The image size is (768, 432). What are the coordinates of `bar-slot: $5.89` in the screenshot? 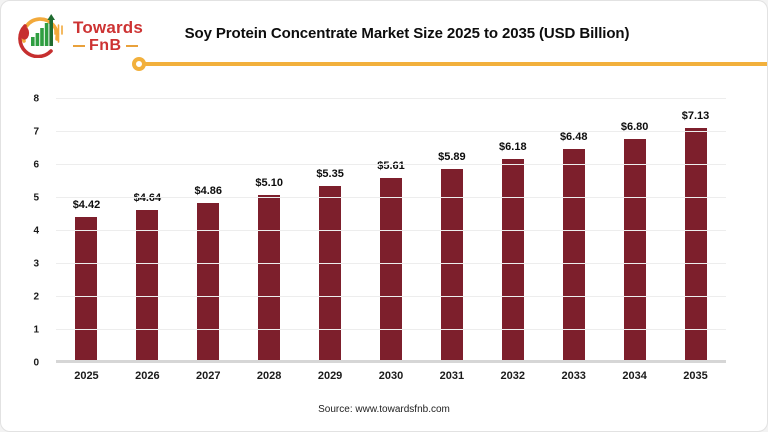 It's located at (451, 231).